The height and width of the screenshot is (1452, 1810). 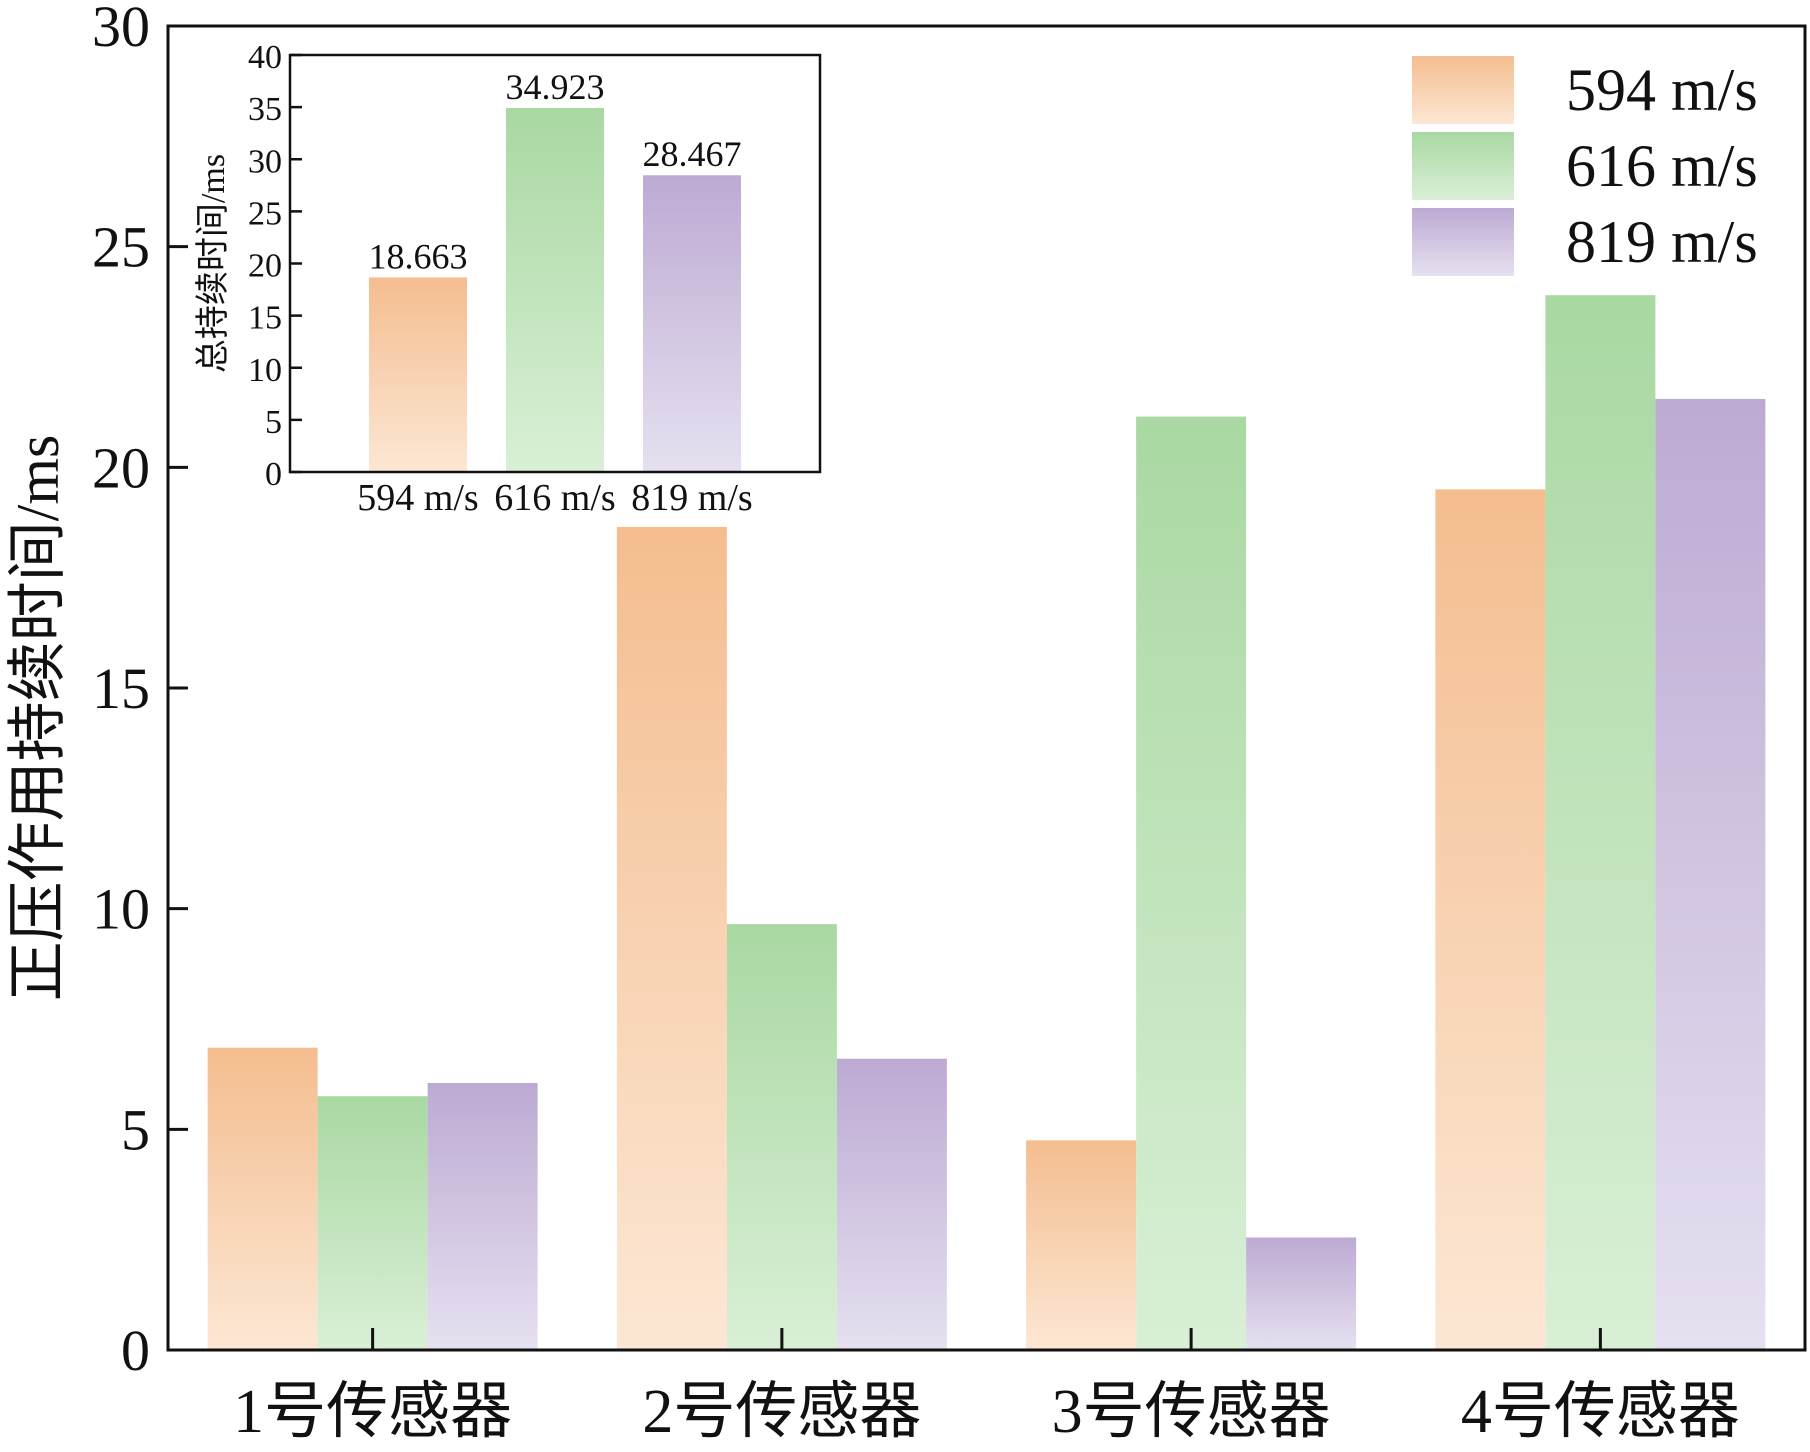 I want to click on inset-y-tick-label: 30, so click(x=265, y=161).